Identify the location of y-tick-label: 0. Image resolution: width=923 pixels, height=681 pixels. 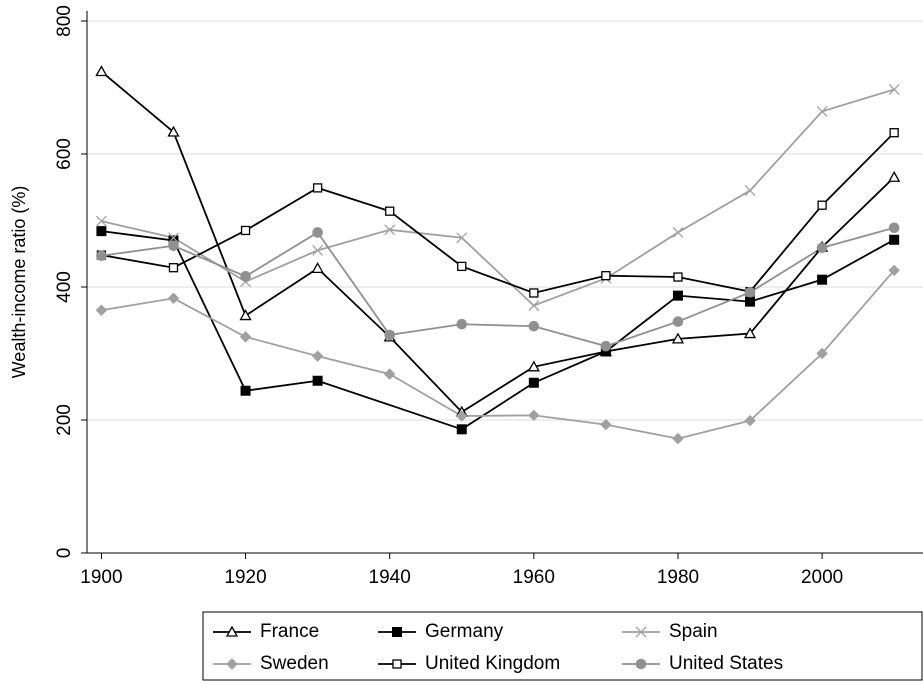
(64, 553).